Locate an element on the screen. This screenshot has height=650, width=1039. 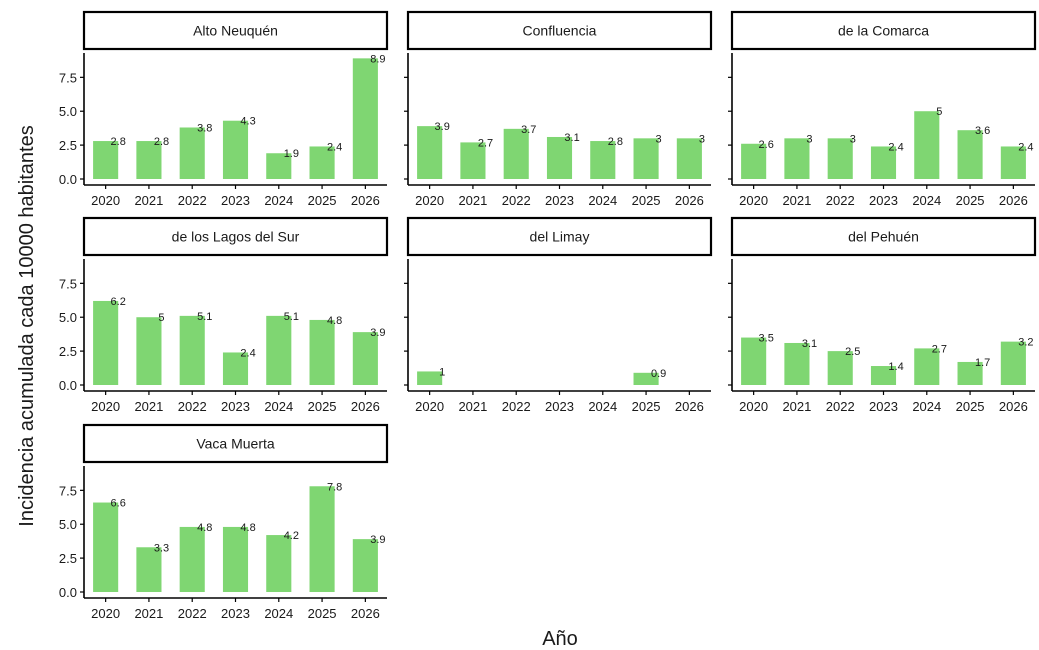
x-axis-title: Año is located at coordinates (560, 639).